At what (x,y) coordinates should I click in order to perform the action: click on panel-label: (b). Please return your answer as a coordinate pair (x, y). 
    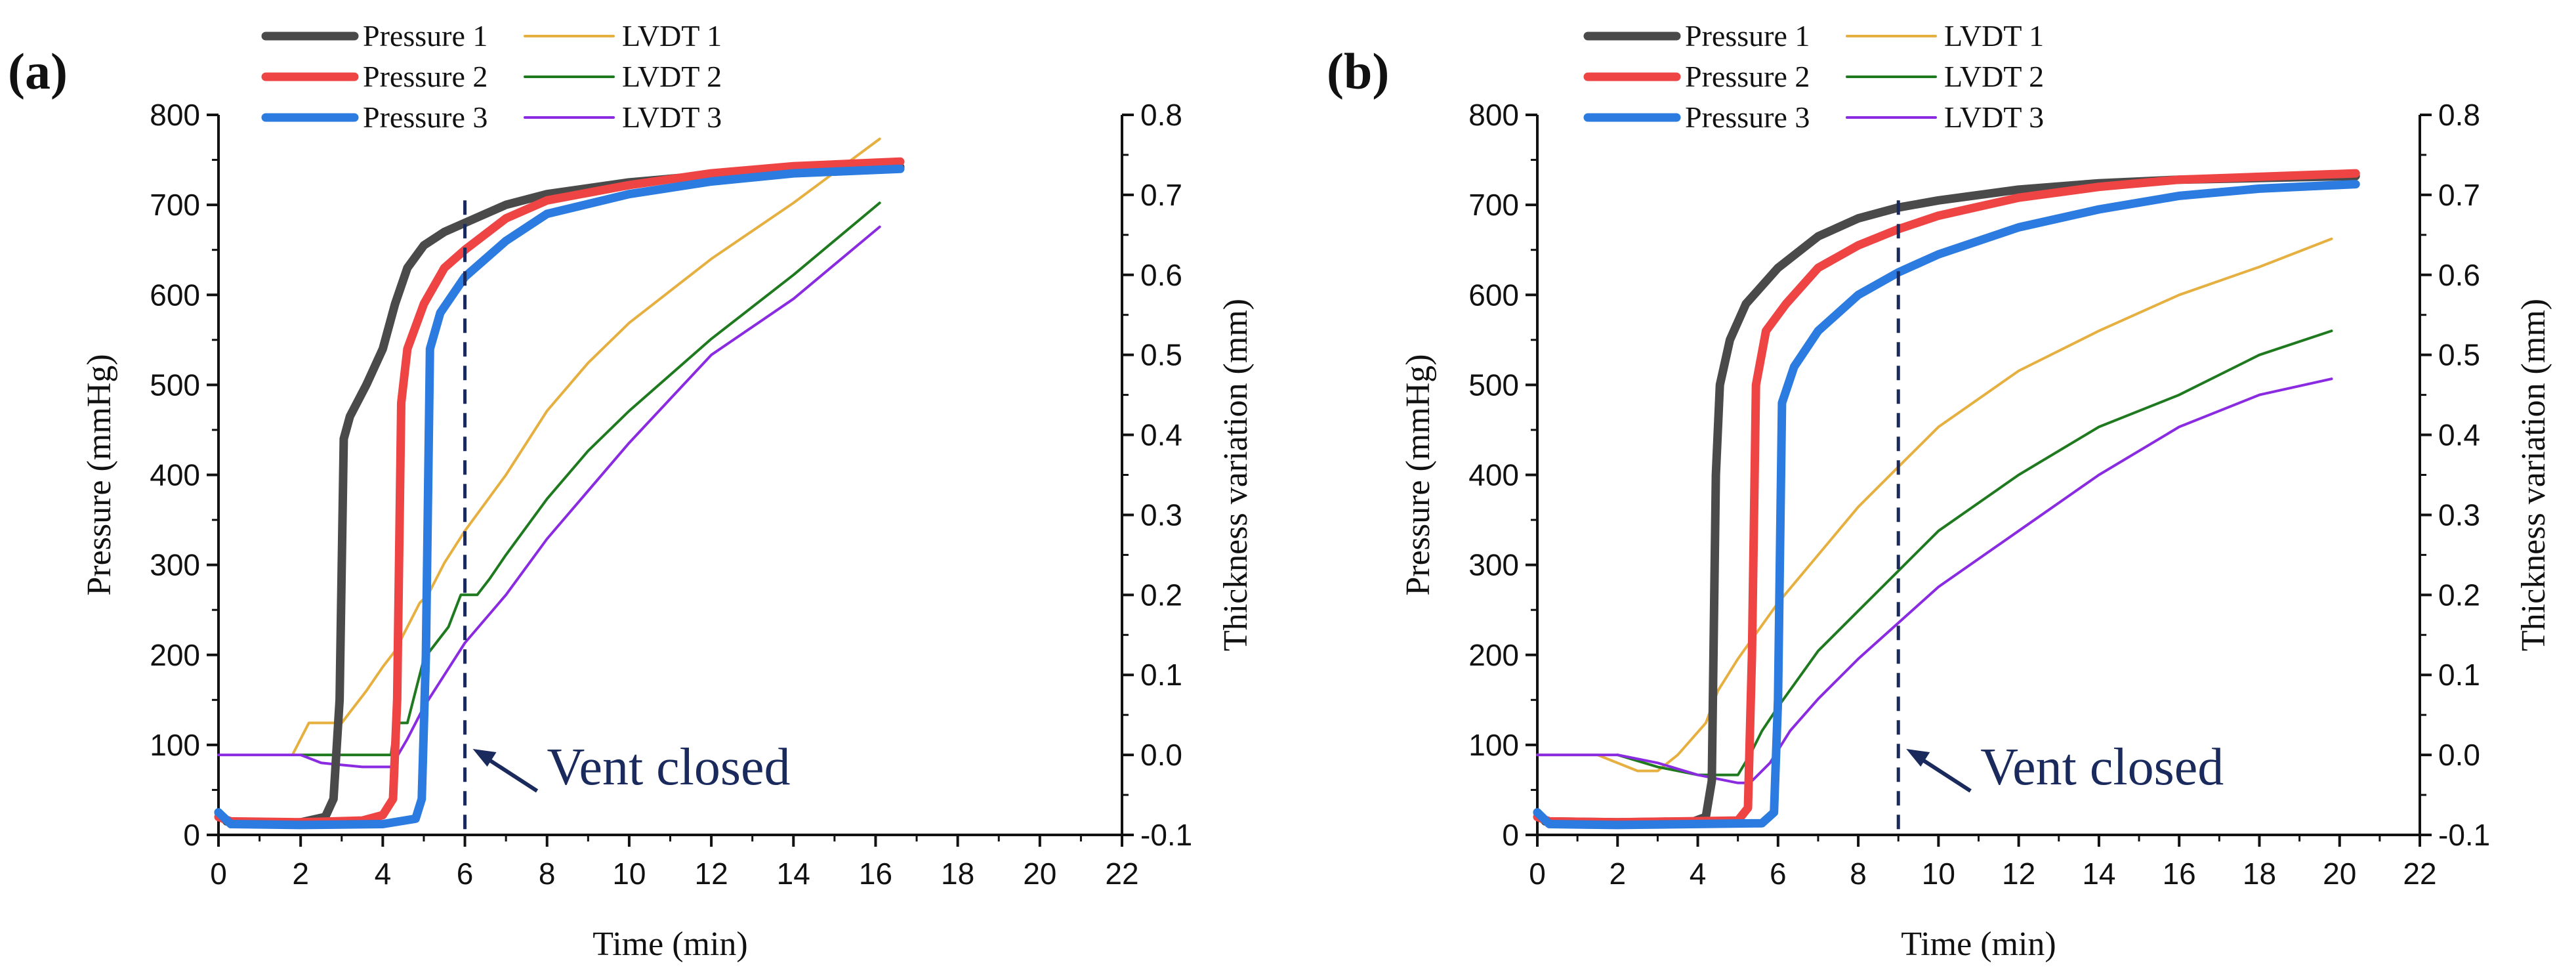
    Looking at the image, I should click on (1358, 71).